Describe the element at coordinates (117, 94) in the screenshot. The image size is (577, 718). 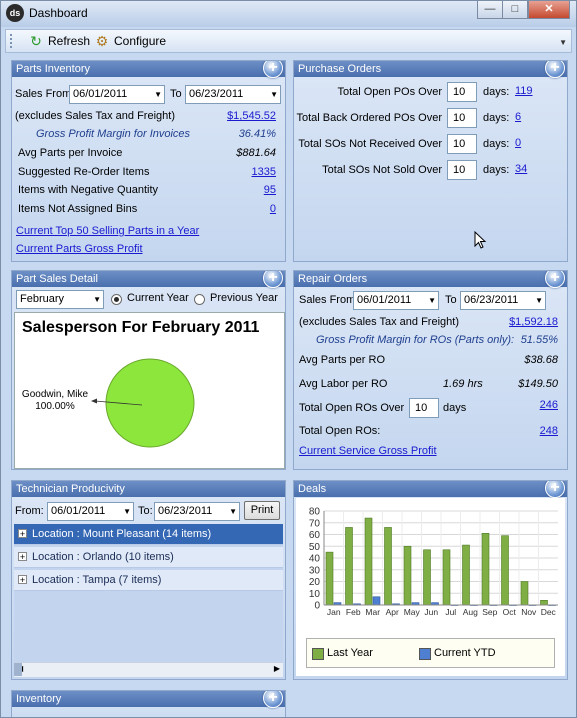
I see `parts-from-date-picker: 06/01/2011 ▼` at that location.